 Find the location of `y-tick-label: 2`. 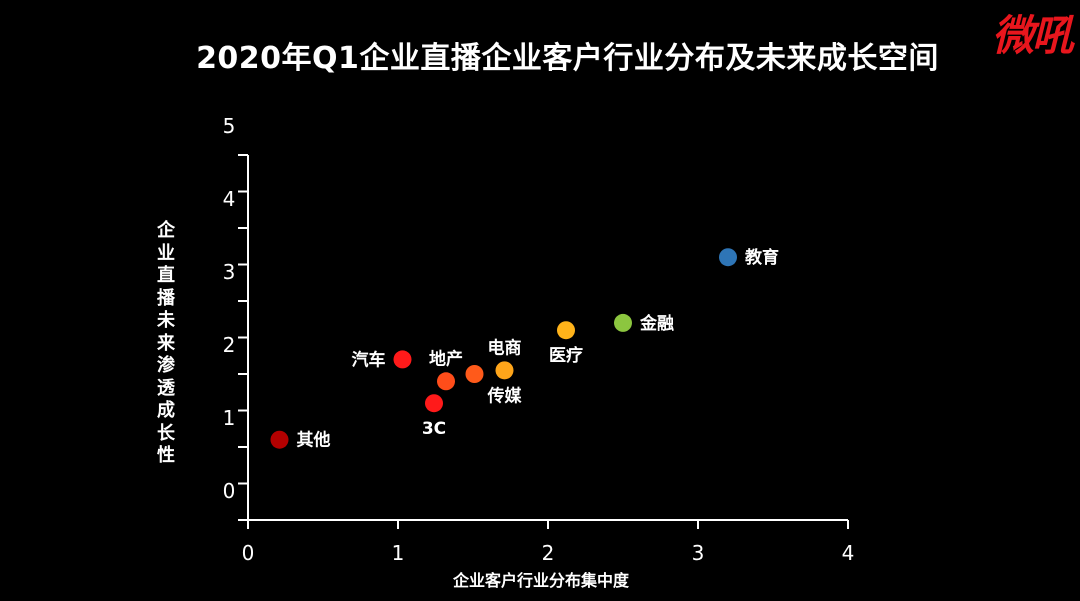

y-tick-label: 2 is located at coordinates (229, 345).